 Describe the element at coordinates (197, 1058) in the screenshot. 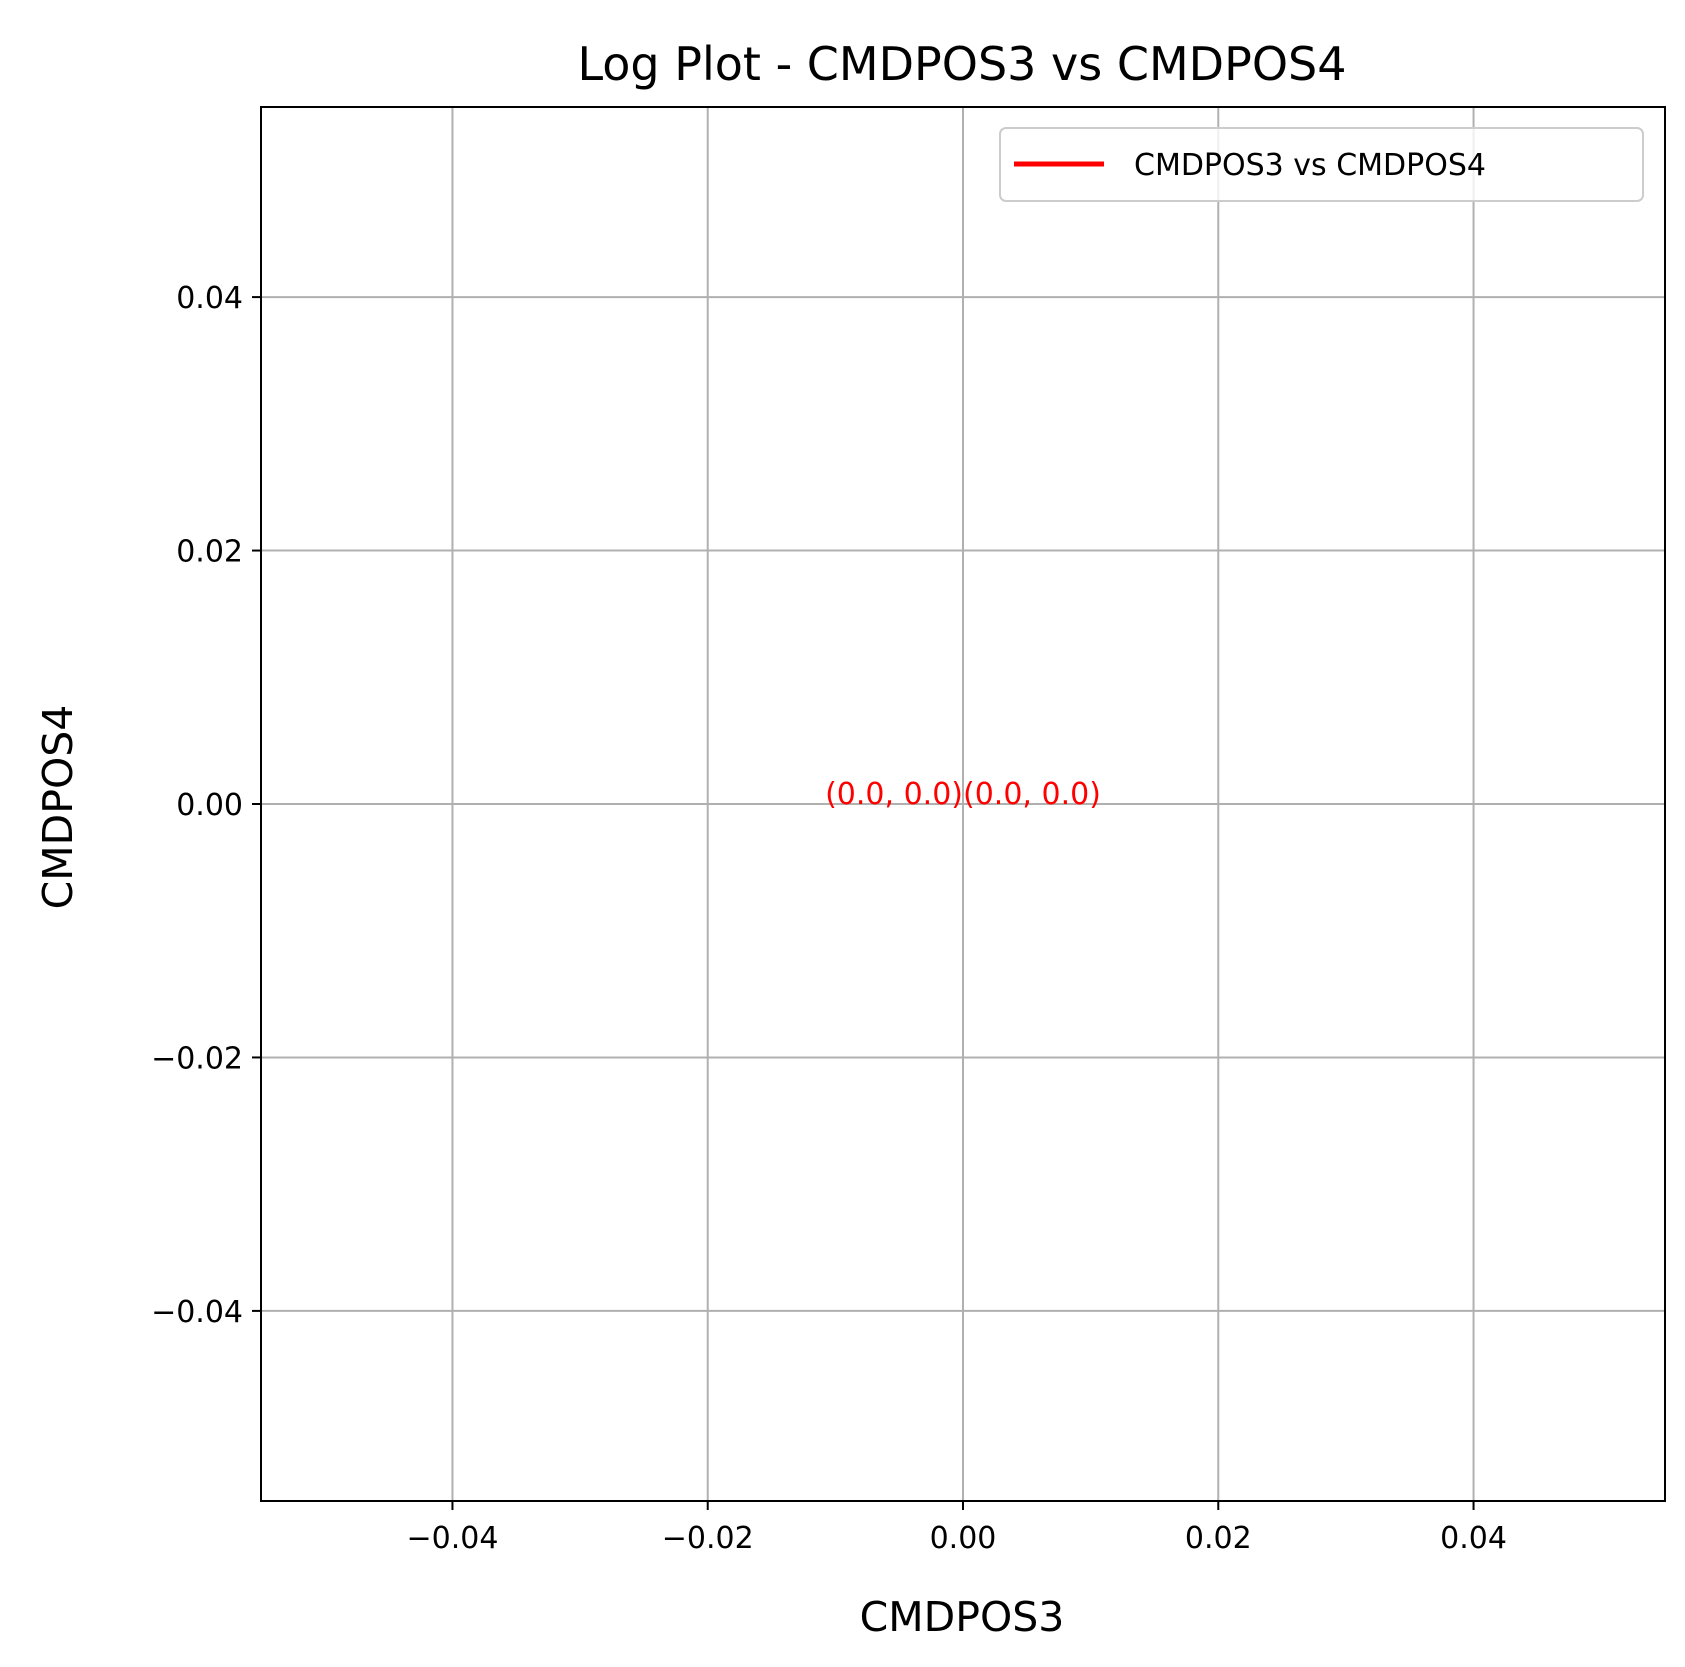

I see `y-tick-label: −0.02` at that location.